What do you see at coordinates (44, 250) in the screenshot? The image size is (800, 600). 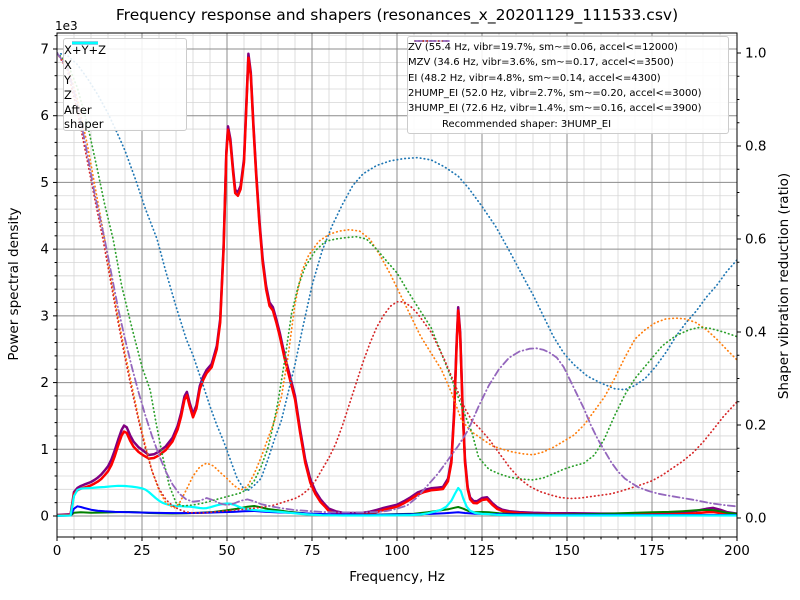 I see `svg-text: 4` at bounding box center [44, 250].